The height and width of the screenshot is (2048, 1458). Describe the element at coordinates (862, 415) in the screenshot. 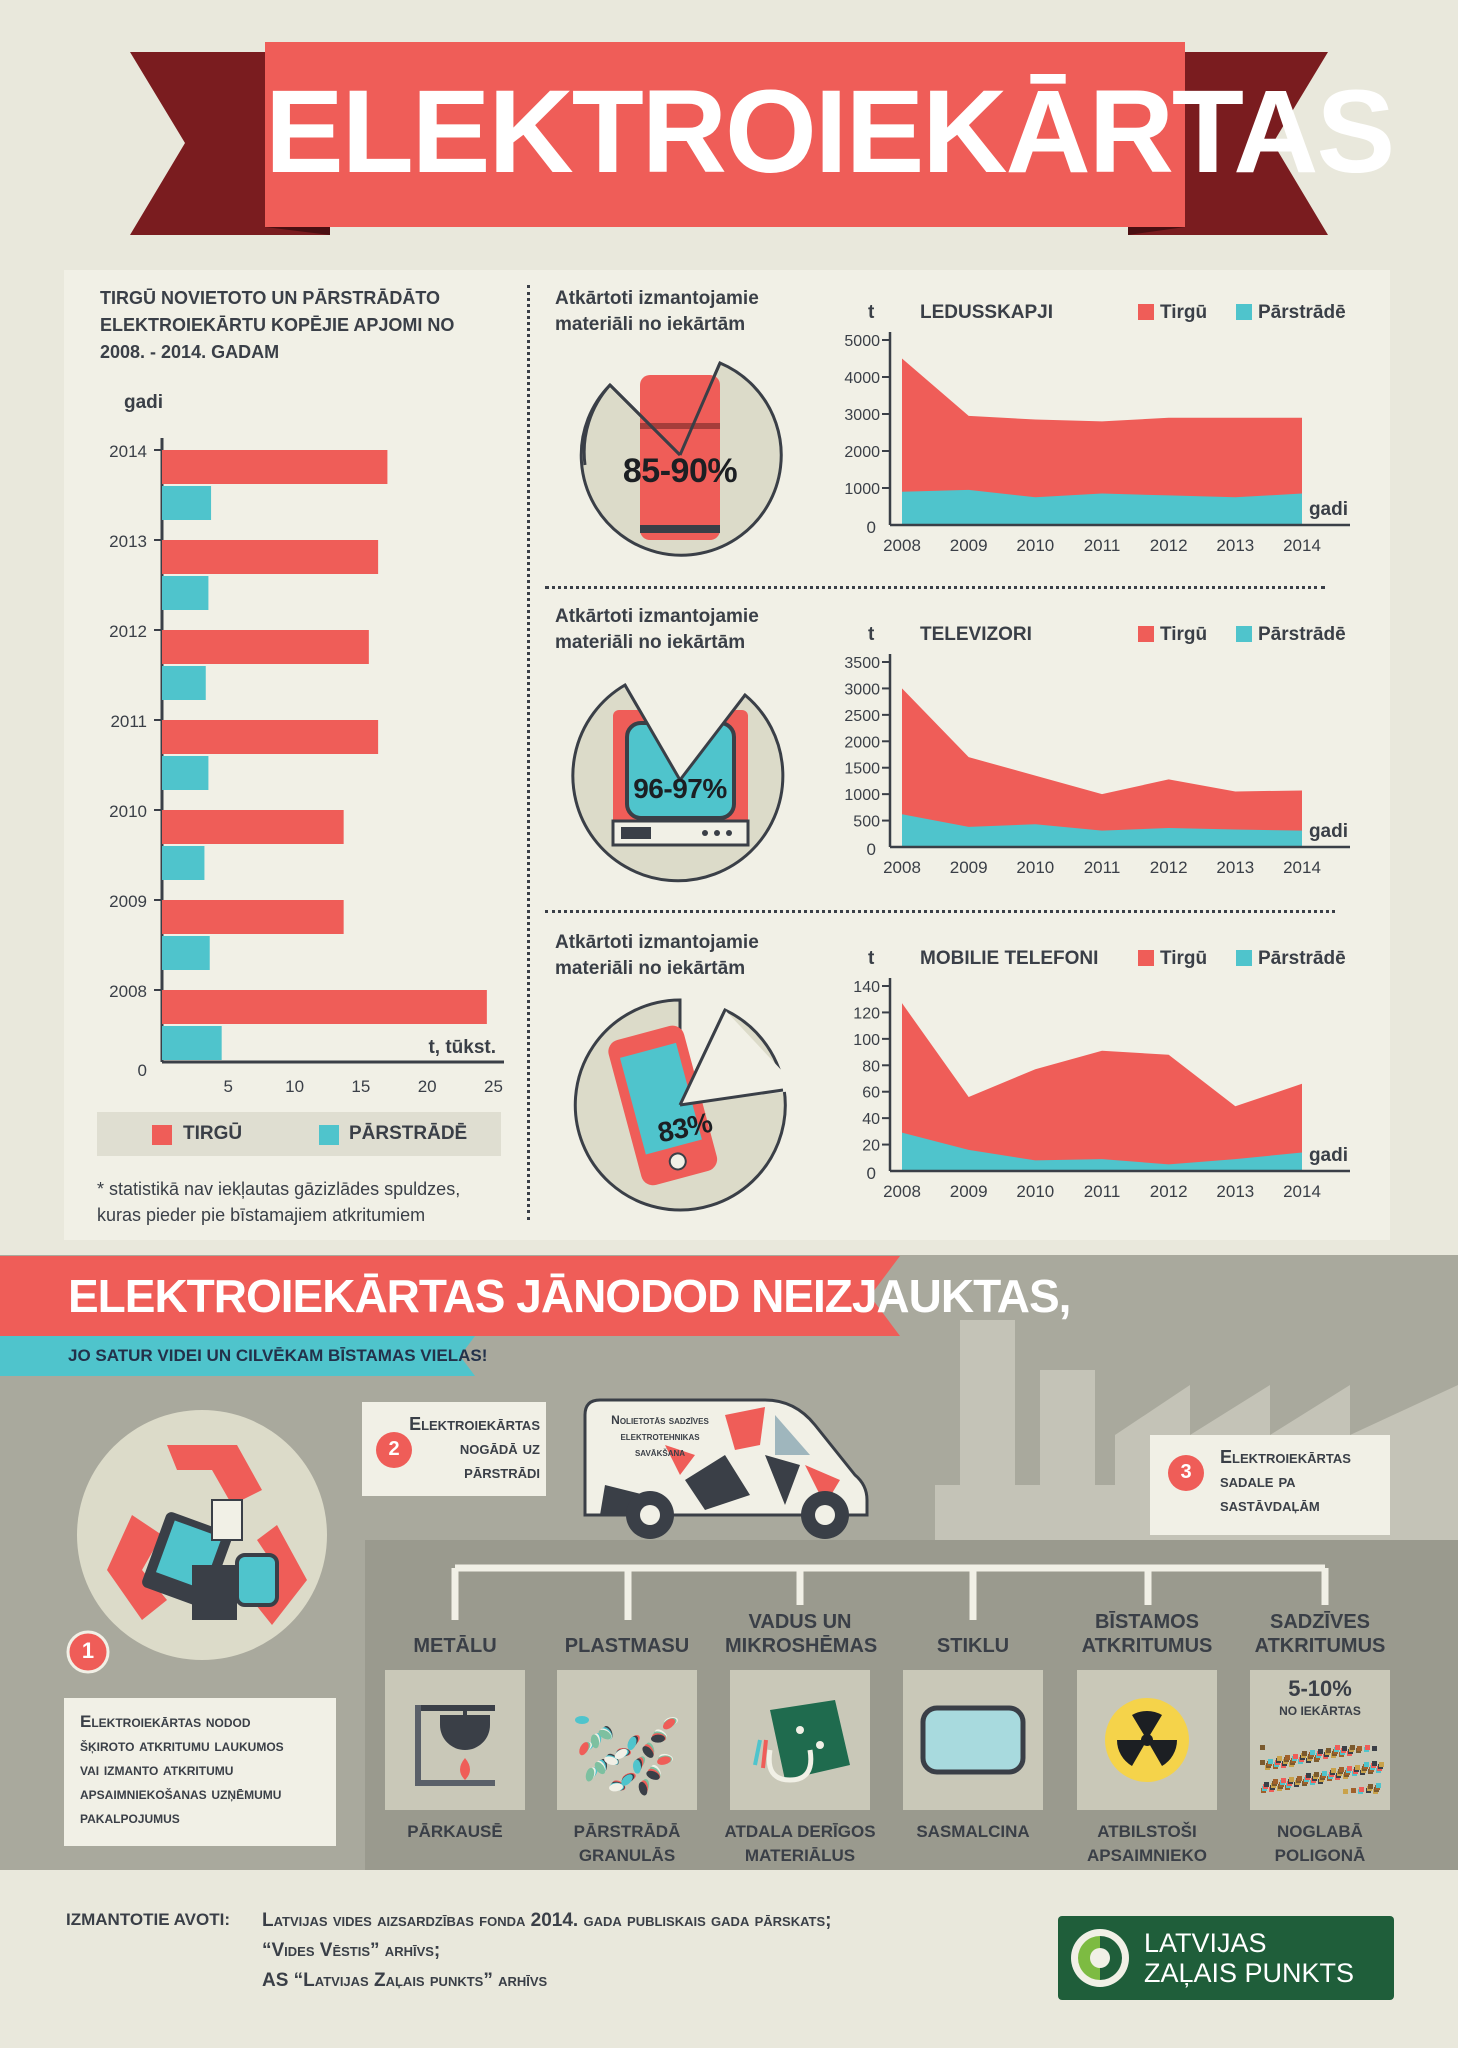

I see `area-y-tick-label: 3000` at that location.